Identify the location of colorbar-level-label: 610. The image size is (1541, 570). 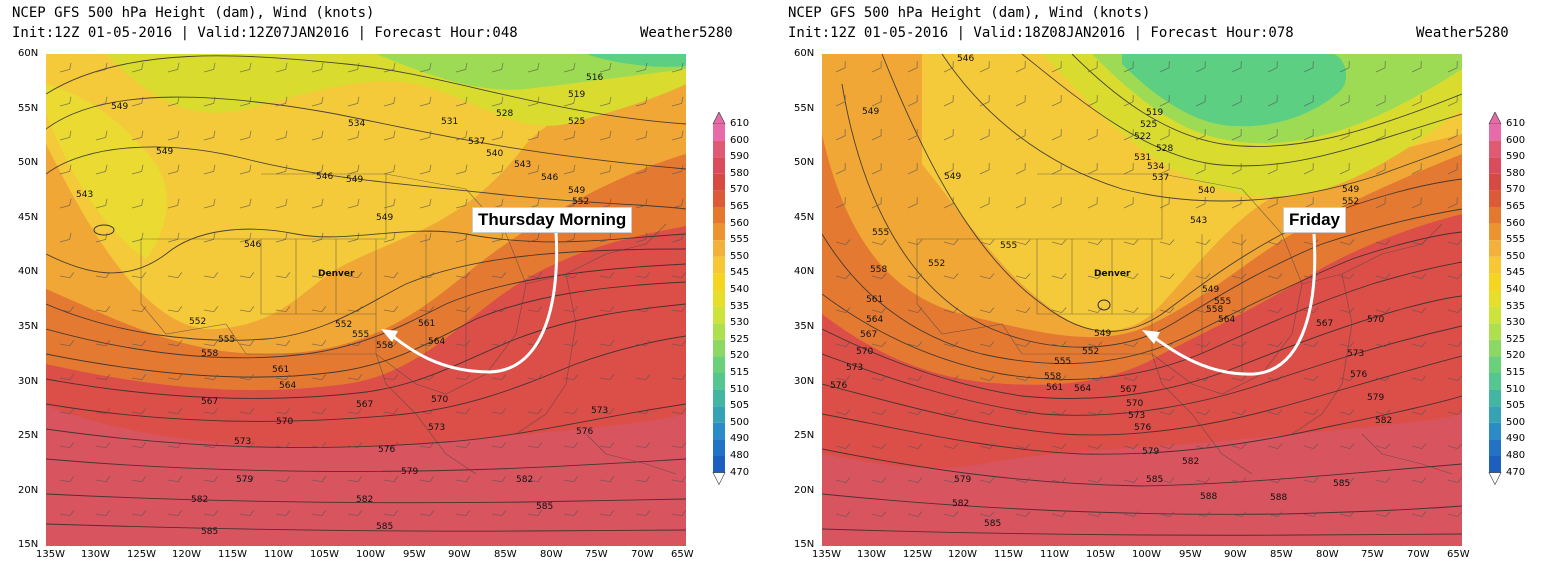
(740, 123).